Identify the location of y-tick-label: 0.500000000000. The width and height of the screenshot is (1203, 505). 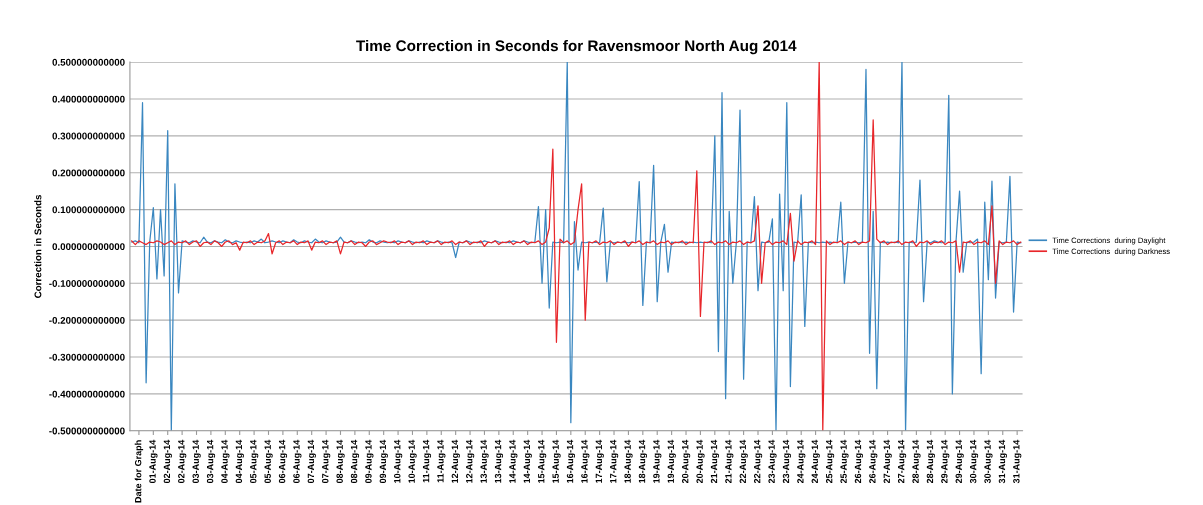
(88, 62).